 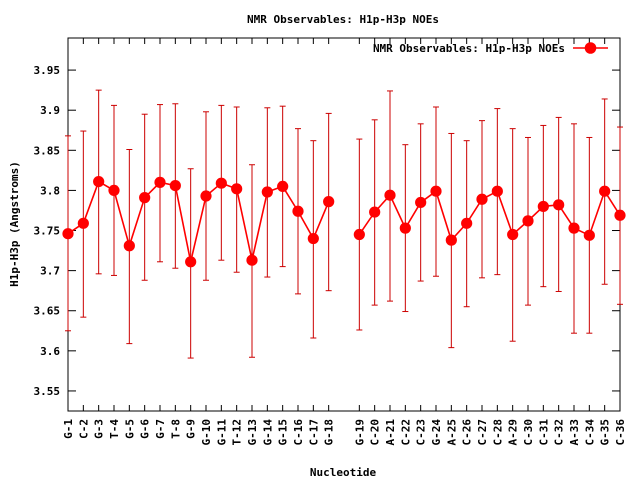 What do you see at coordinates (68, 429) in the screenshot?
I see `x-tick-label: G-1` at bounding box center [68, 429].